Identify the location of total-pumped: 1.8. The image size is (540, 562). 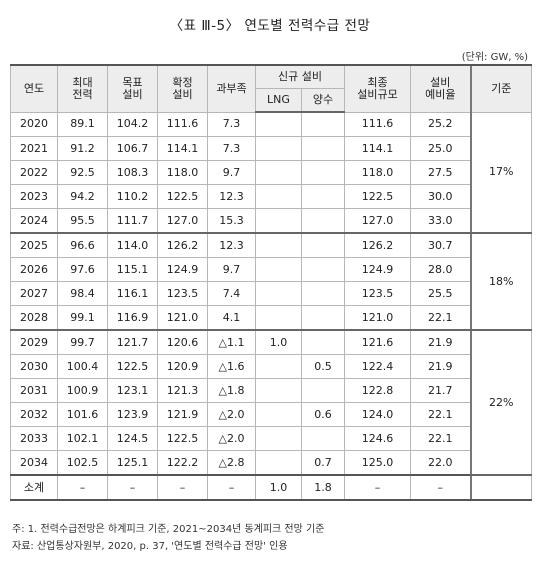
(323, 488).